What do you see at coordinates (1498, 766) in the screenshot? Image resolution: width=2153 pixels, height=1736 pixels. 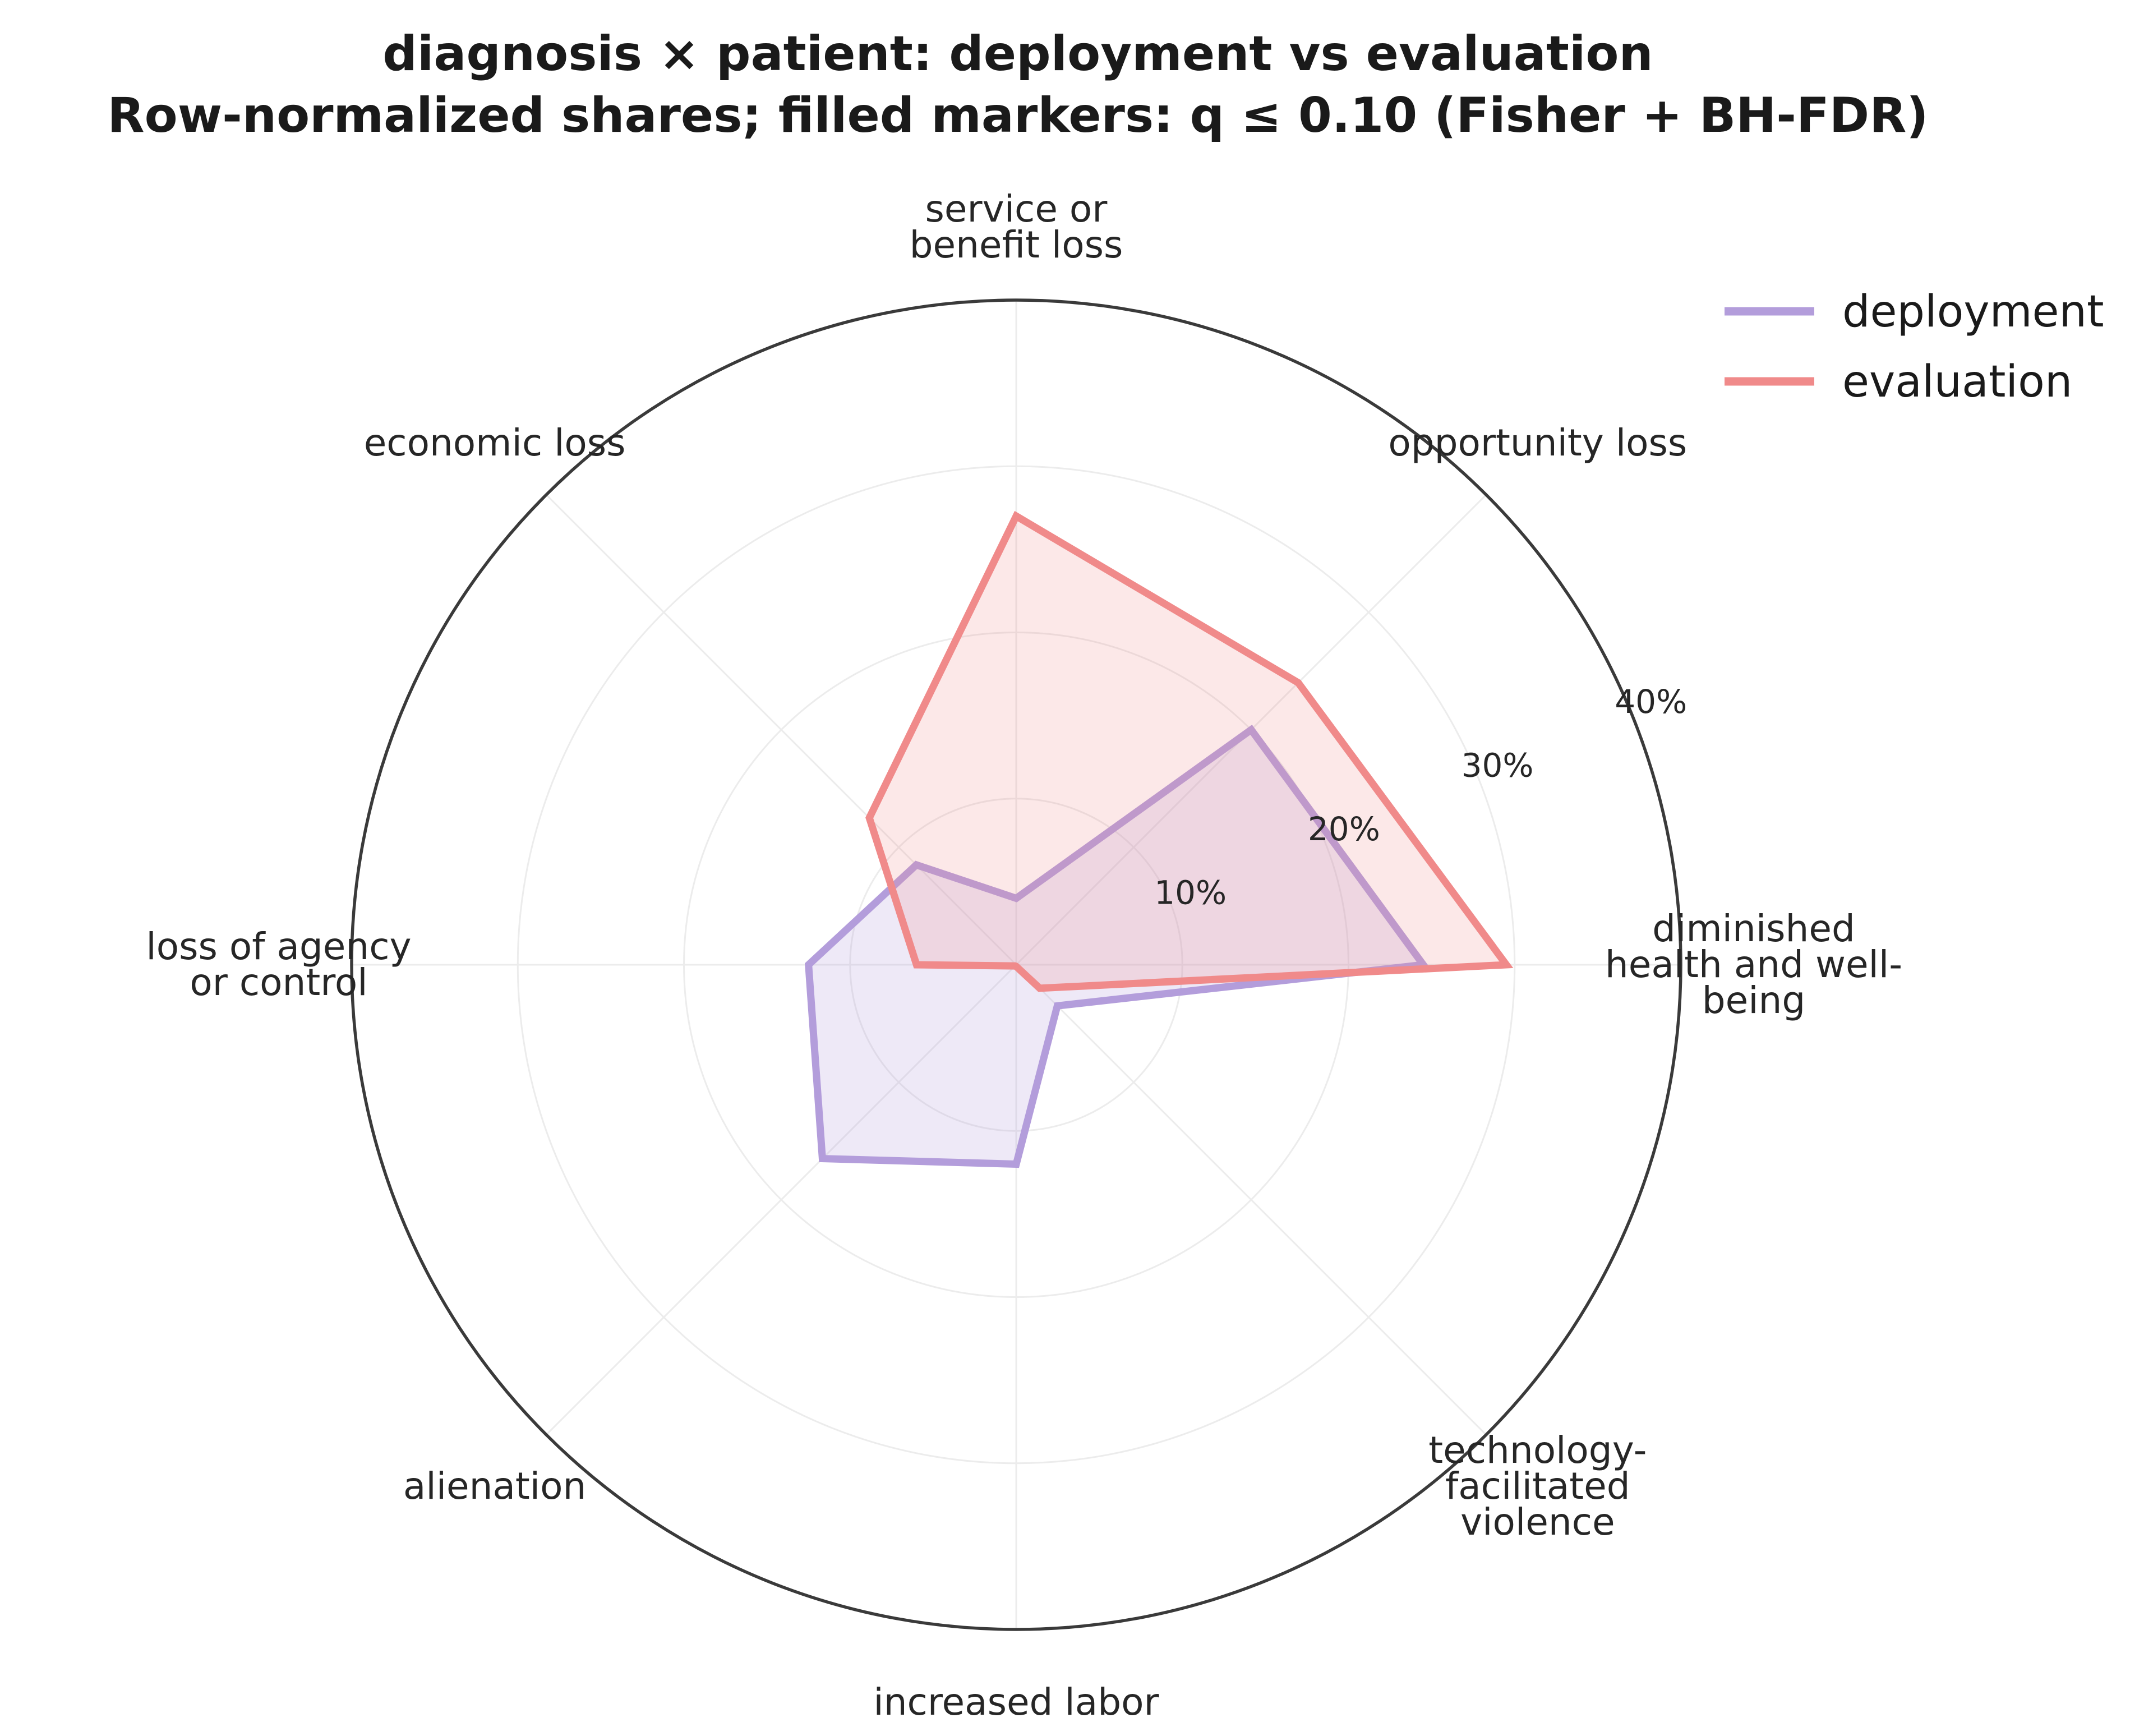 I see `r-tick-label-30: 30%` at bounding box center [1498, 766].